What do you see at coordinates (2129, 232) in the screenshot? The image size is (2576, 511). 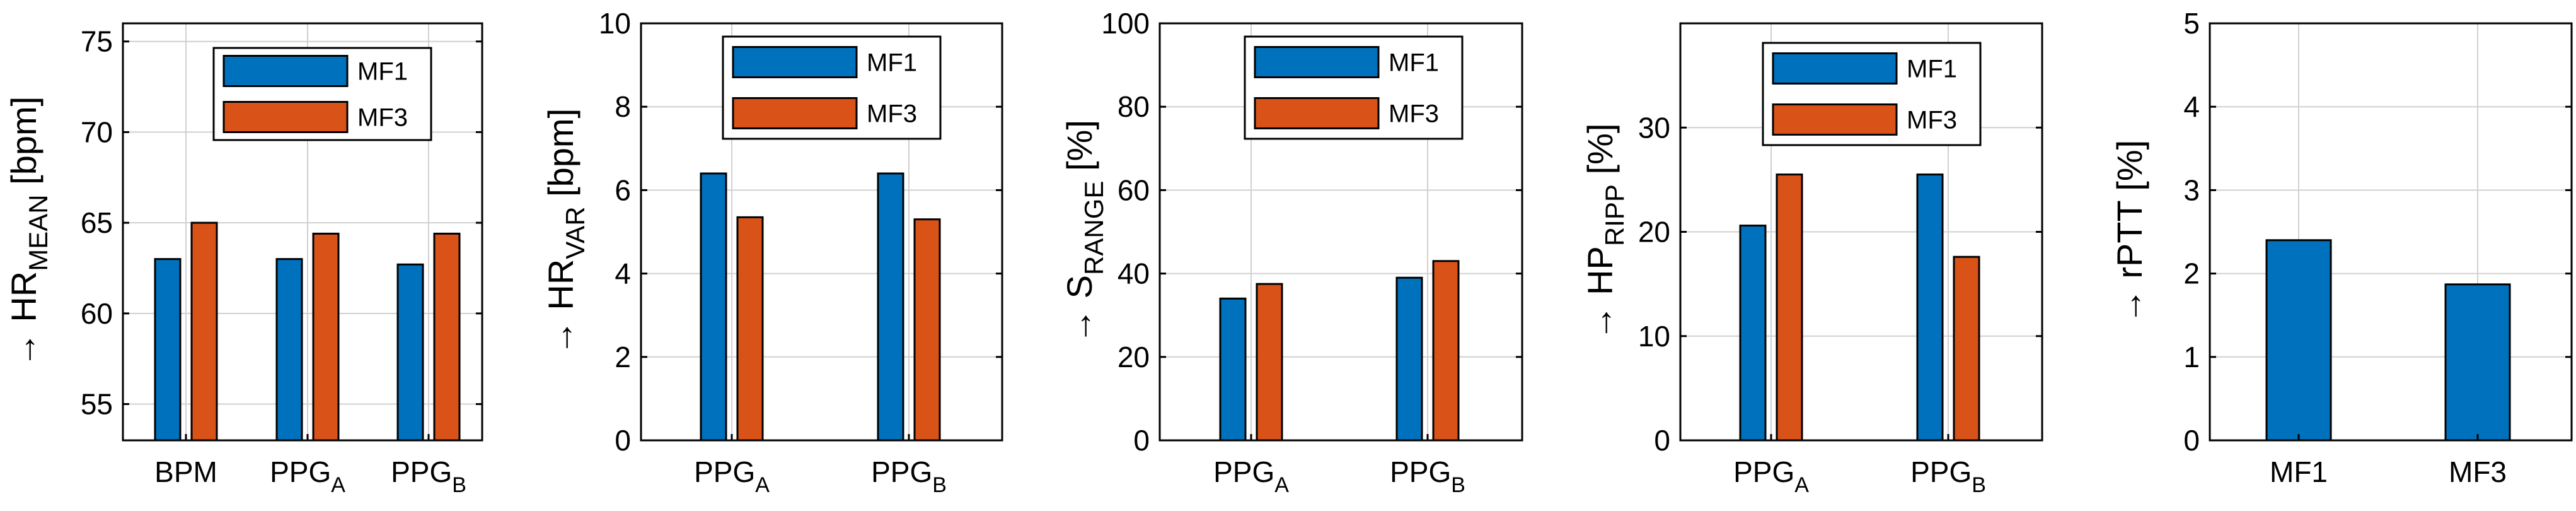 I see `y-axis-label: → rPTT [%]` at bounding box center [2129, 232].